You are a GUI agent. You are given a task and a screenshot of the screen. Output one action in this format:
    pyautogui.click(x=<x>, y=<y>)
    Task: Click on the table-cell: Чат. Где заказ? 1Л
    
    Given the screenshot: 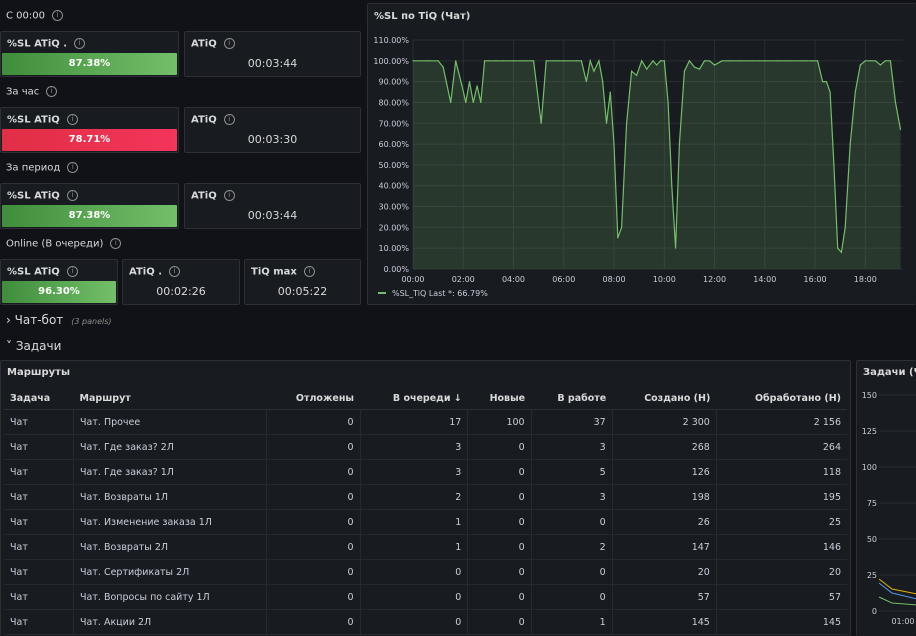 What is the action you would take?
    pyautogui.click(x=170, y=472)
    